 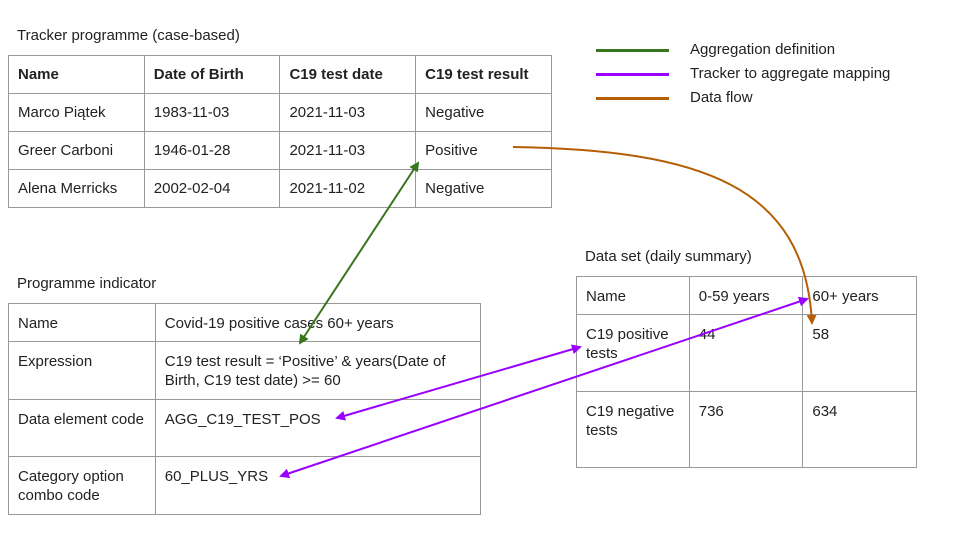 What do you see at coordinates (348, 188) in the screenshot?
I see `tracker-cell: 2021-11-02` at bounding box center [348, 188].